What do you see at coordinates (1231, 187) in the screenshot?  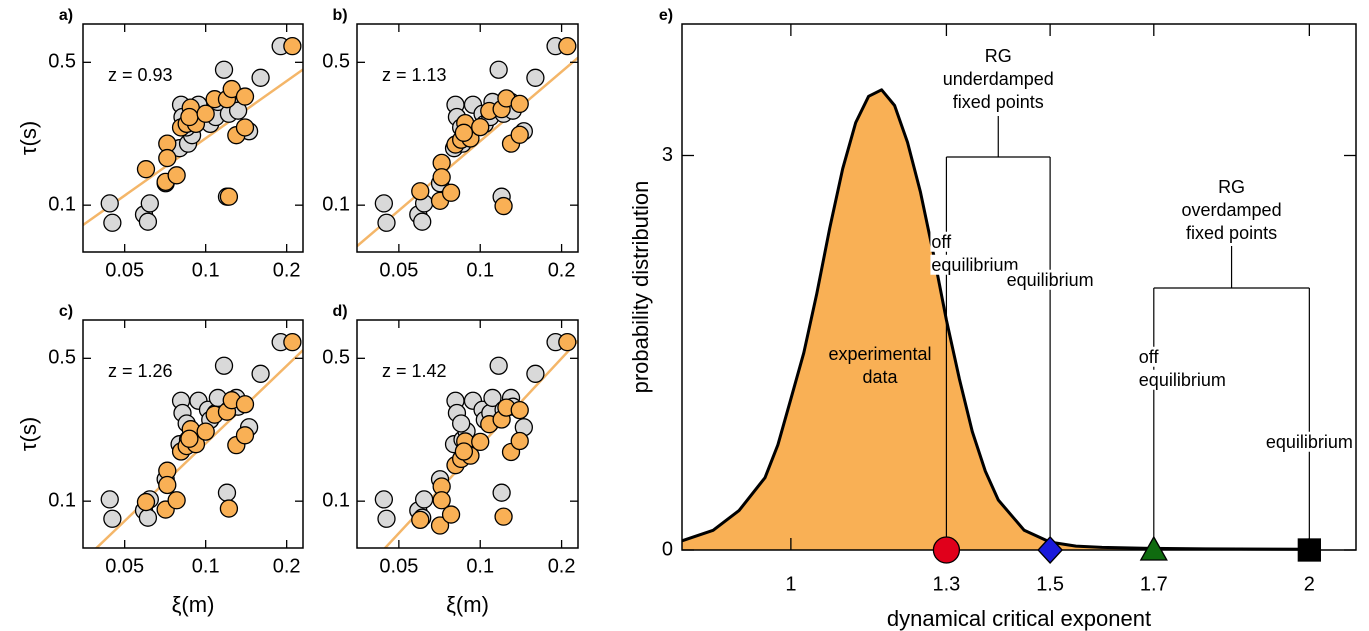 I see `annotation: RG` at bounding box center [1231, 187].